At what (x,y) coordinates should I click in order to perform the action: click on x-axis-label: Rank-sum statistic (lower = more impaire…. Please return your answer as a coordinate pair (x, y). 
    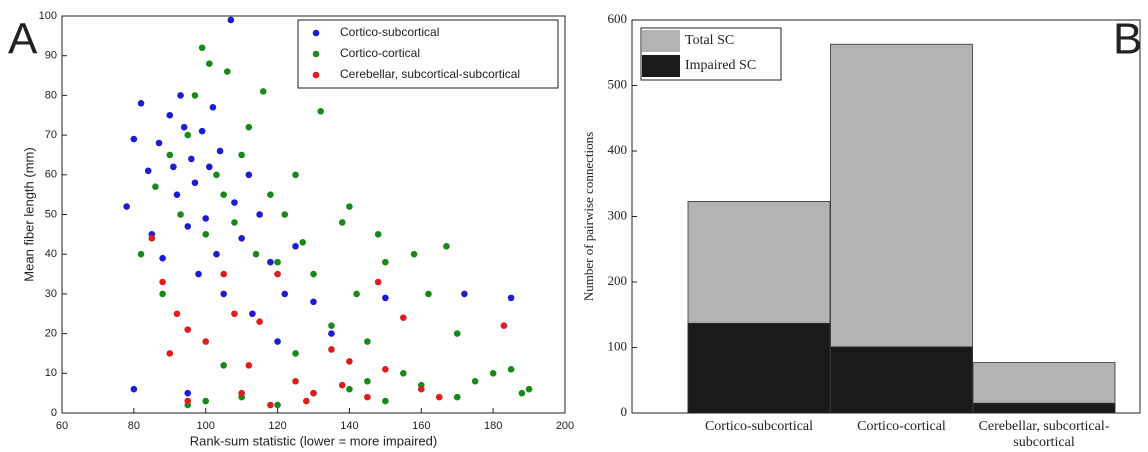
    Looking at the image, I should click on (313, 440).